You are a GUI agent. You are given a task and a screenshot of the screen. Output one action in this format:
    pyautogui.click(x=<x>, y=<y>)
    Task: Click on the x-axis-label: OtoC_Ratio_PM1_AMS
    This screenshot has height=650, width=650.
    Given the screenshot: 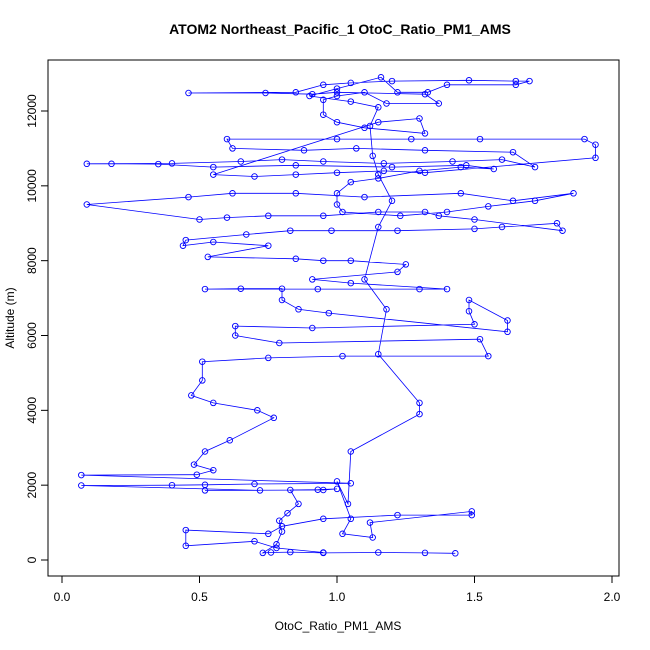 What is the action you would take?
    pyautogui.click(x=338, y=626)
    